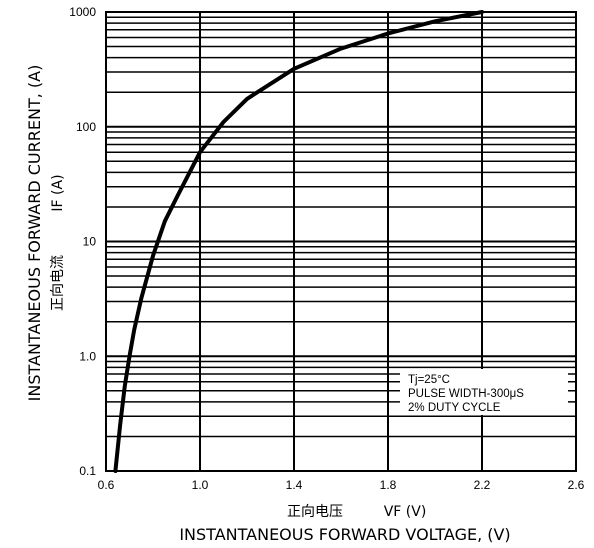 The width and height of the screenshot is (594, 548). What do you see at coordinates (34, 233) in the screenshot?
I see `y-axis-title: INSTANTANEOUS FORWARD CURRENT, (A)` at bounding box center [34, 233].